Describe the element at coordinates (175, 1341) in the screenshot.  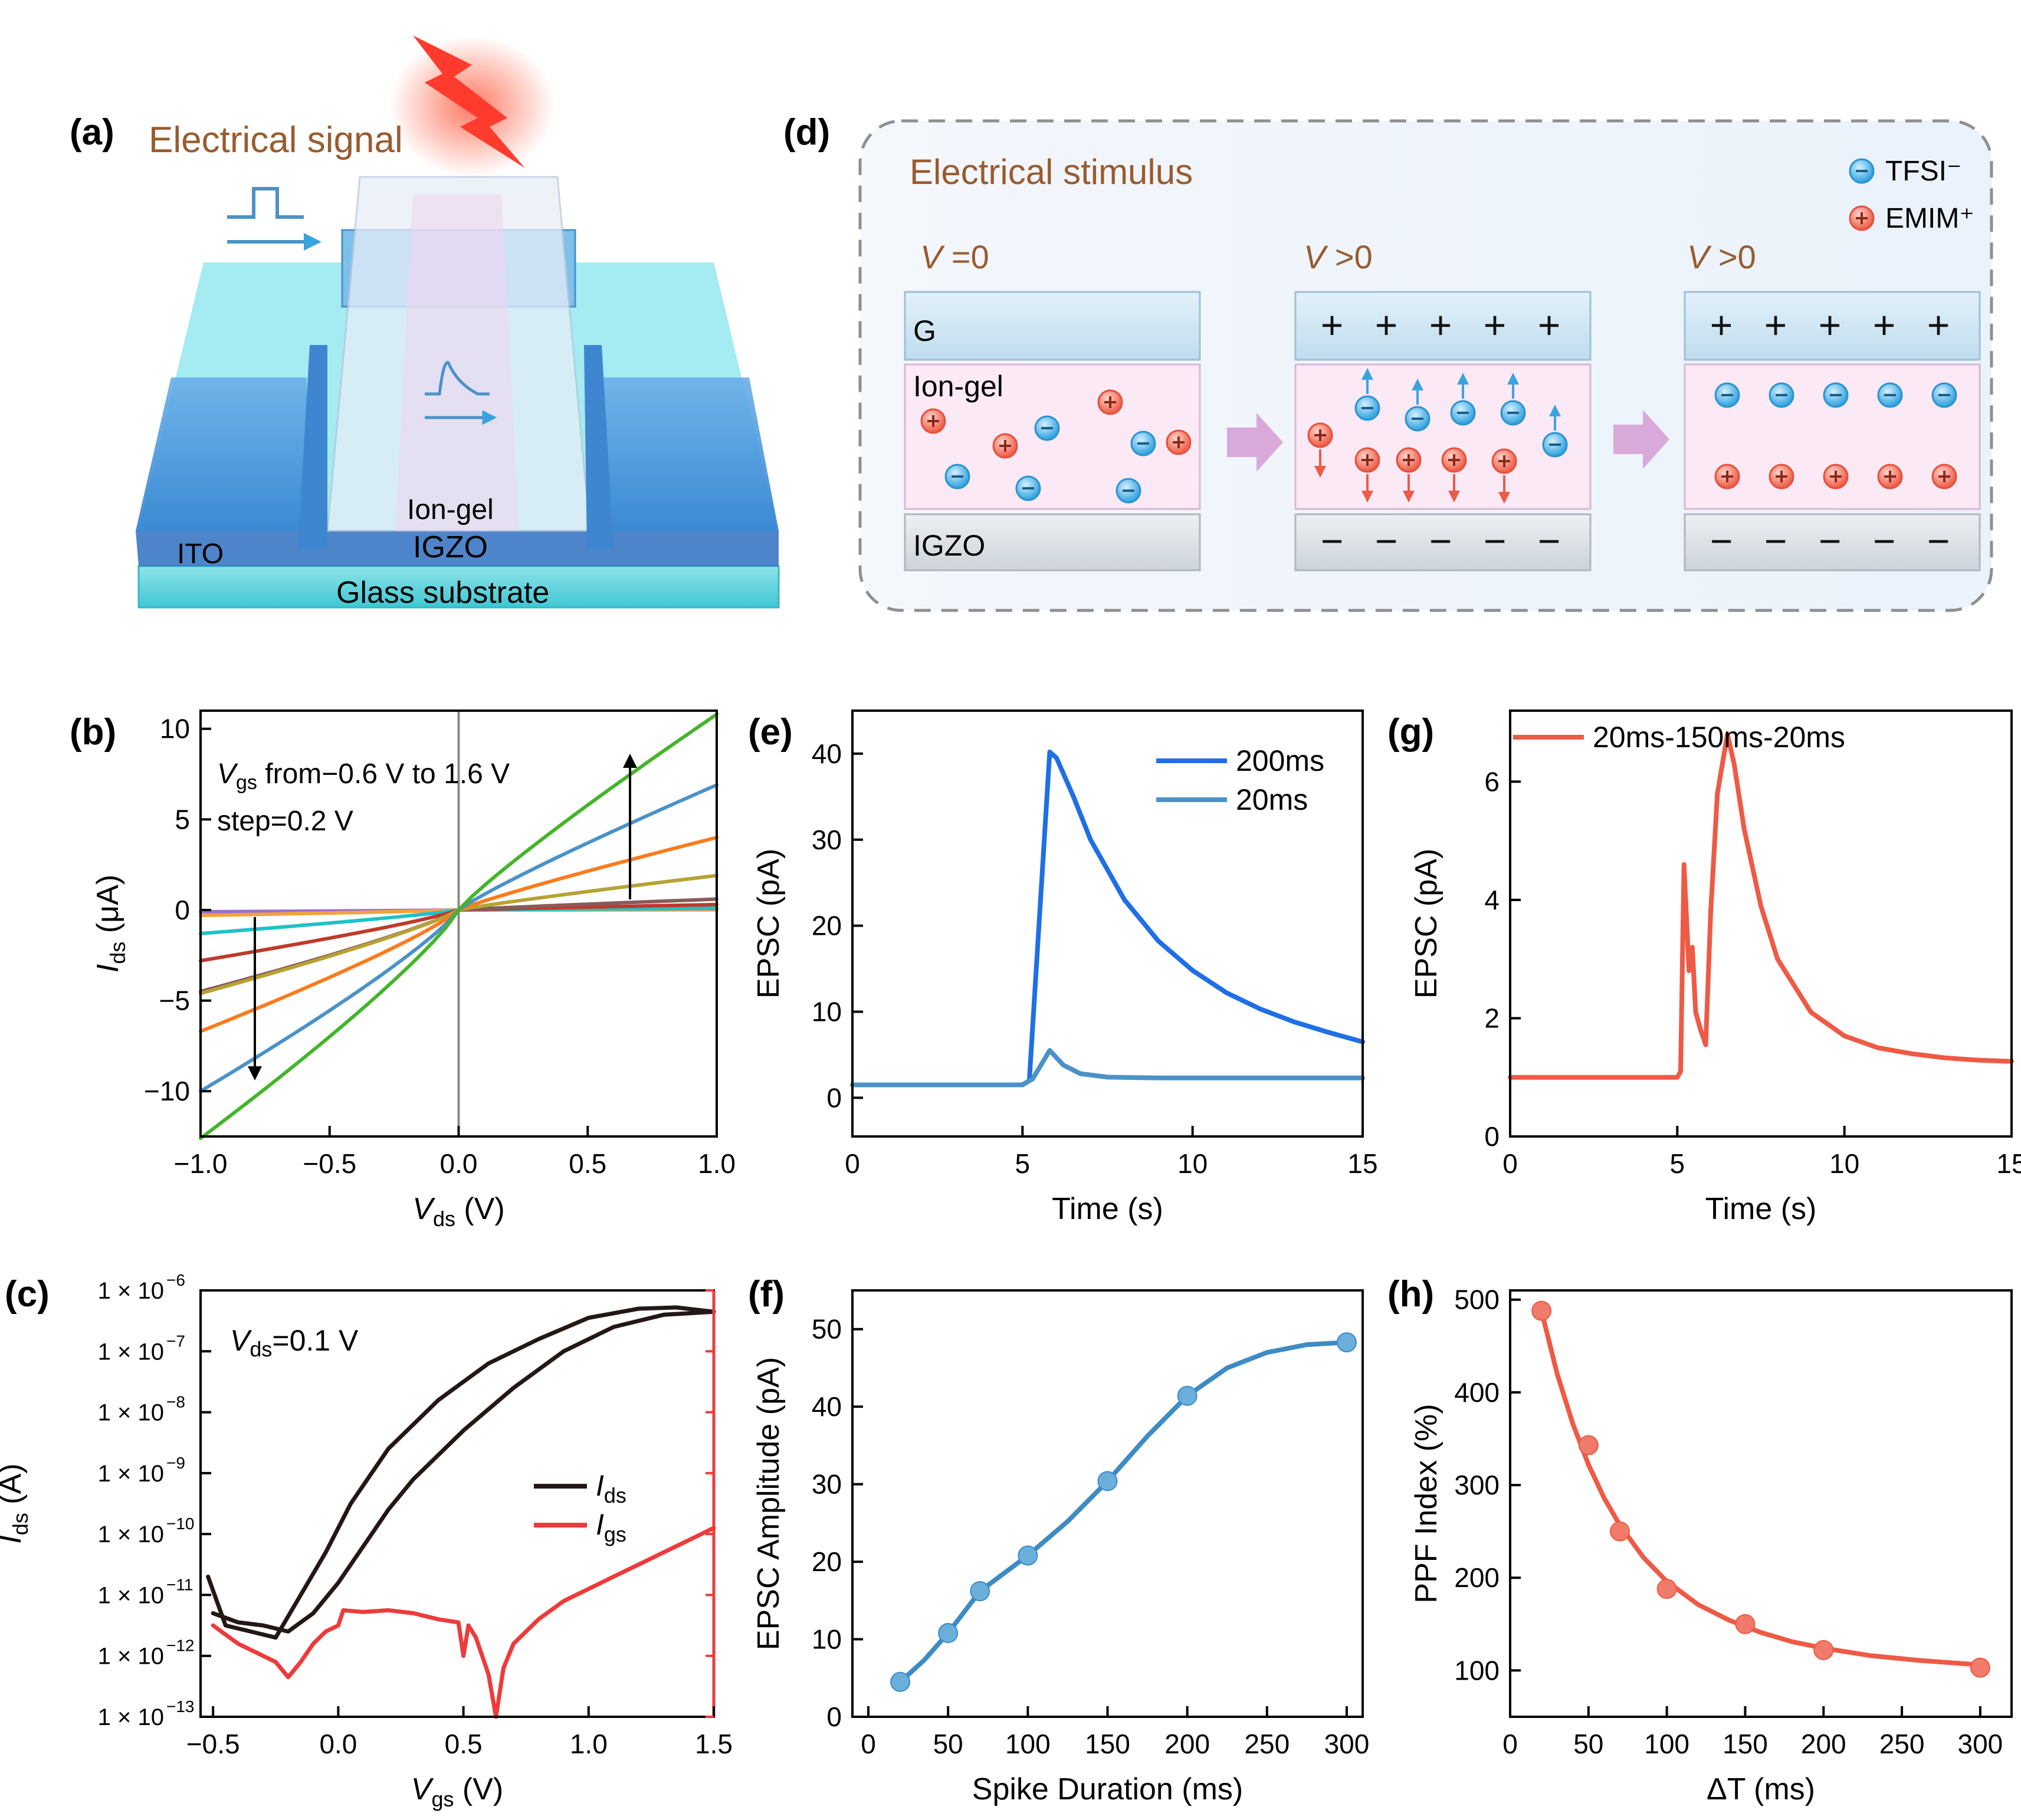
I see `y-tick-exponent: −7` at that location.